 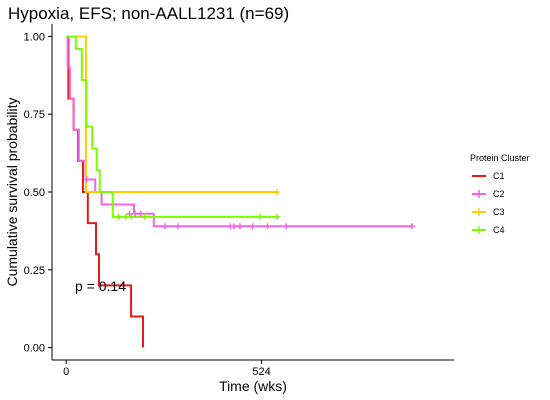 I want to click on x-tick-label: 524, so click(x=261, y=372).